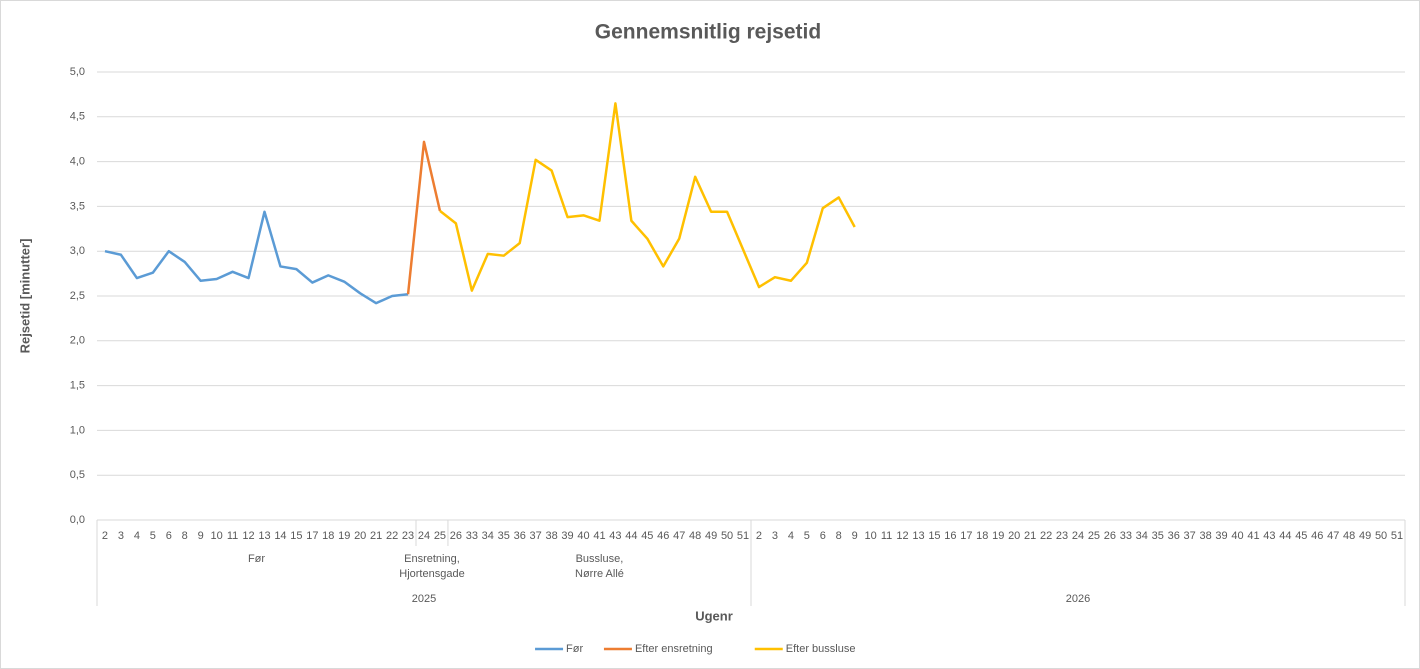 Image resolution: width=1420 pixels, height=669 pixels. Describe the element at coordinates (280, 536) in the screenshot. I see `x-tick-label: 14` at that location.